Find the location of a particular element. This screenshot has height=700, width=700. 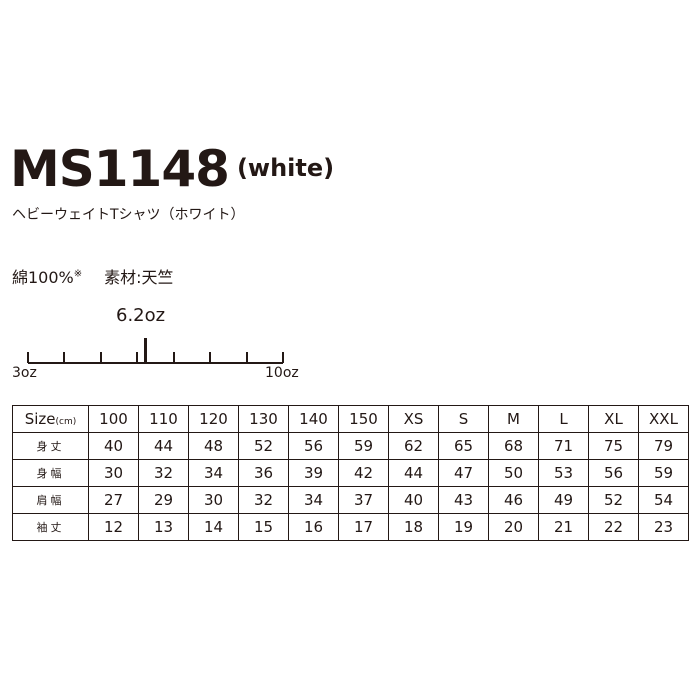

table-cell: 37 is located at coordinates (363, 500).